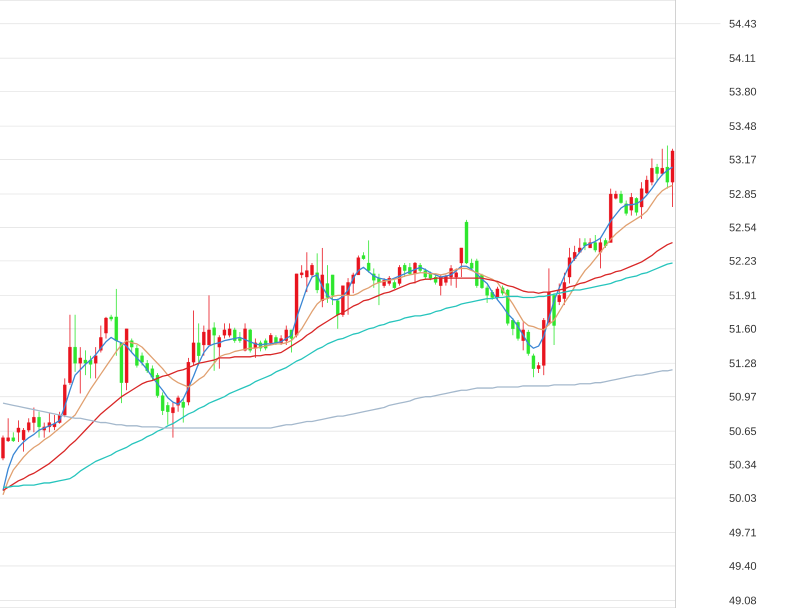 This screenshot has height=608, width=800. I want to click on y-tick-label: 51.28, so click(742, 363).